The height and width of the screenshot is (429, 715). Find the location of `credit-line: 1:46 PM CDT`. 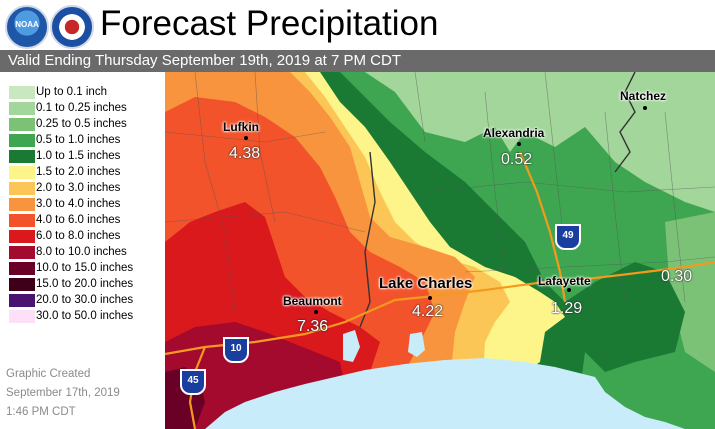

credit-line: 1:46 PM CDT is located at coordinates (41, 412).